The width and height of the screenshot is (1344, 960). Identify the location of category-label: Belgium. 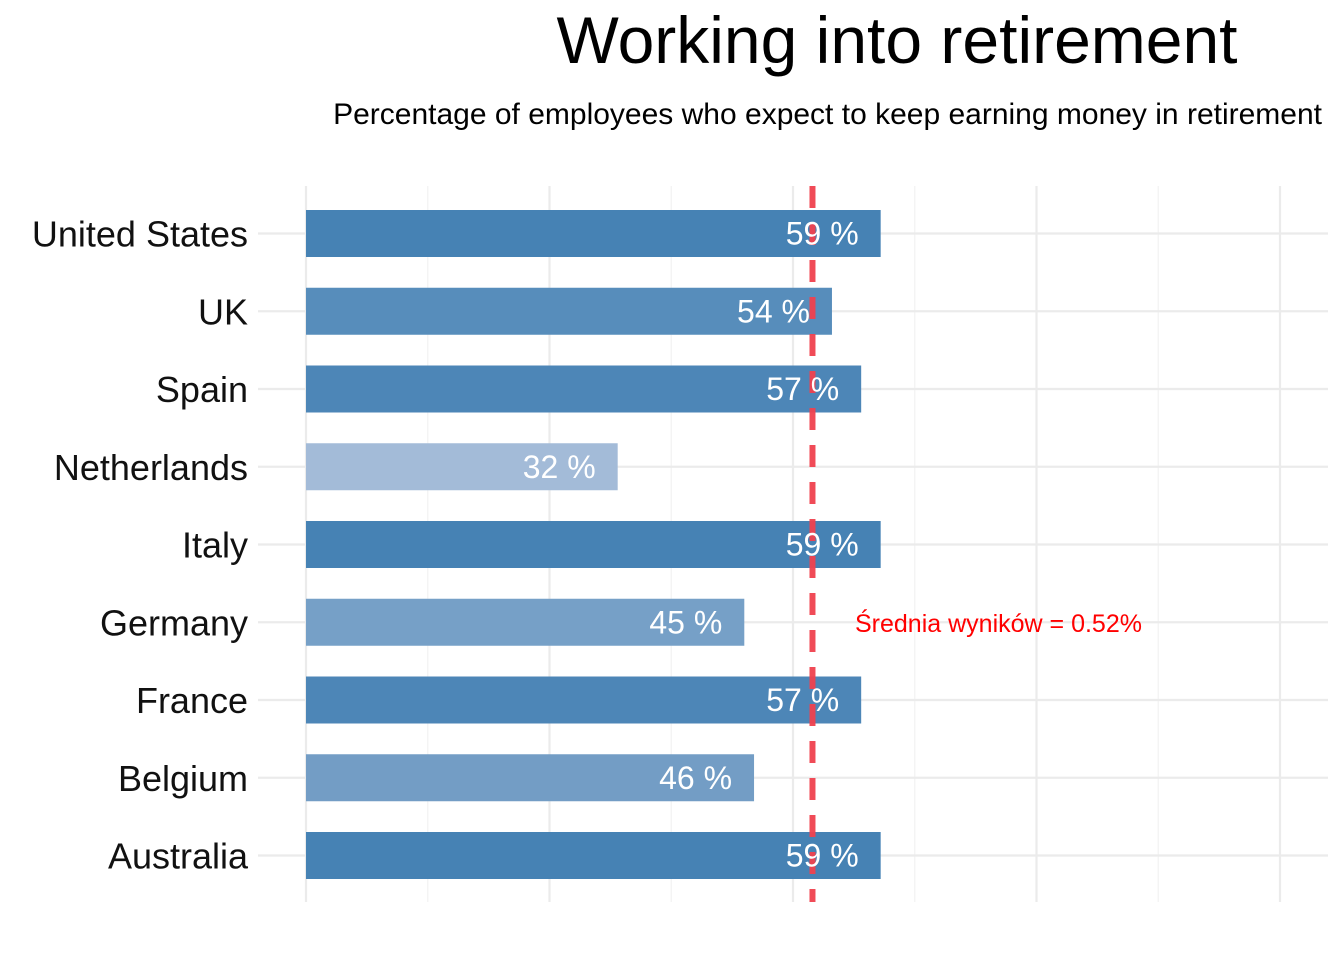
(183, 778).